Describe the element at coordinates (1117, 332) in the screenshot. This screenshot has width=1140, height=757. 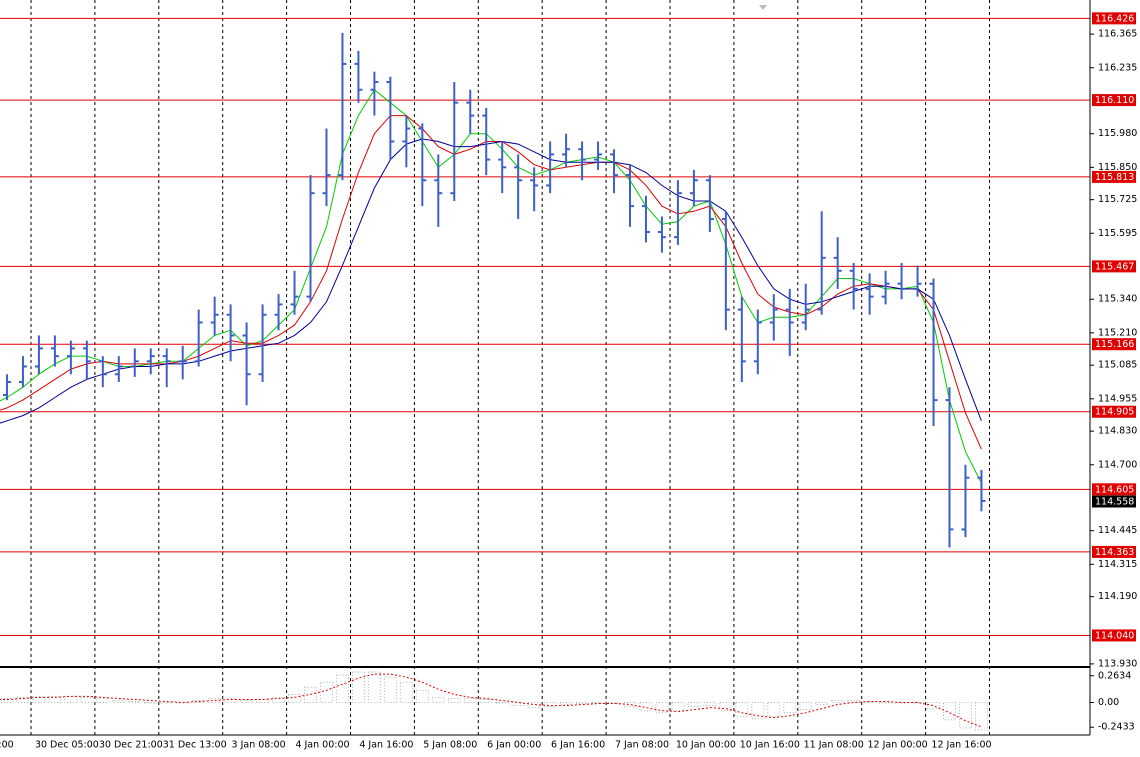
I see `y-tick-label: 115.210` at that location.